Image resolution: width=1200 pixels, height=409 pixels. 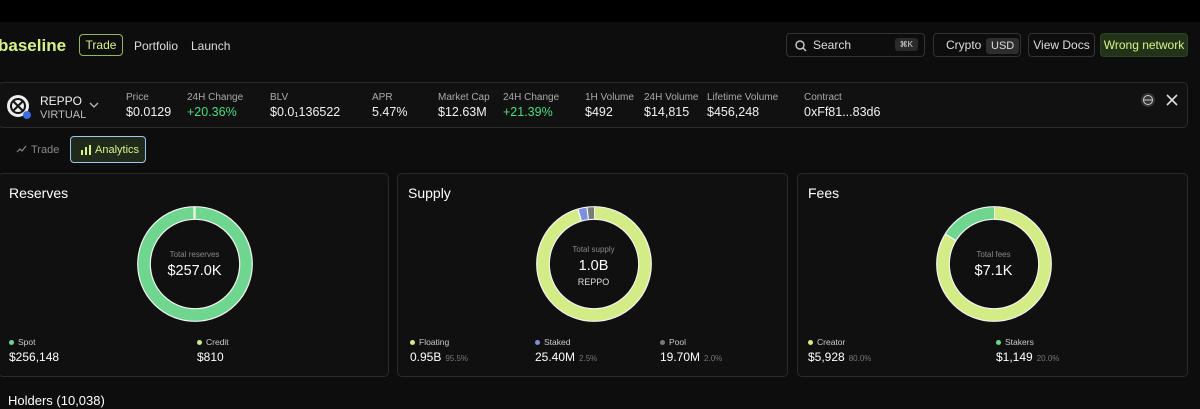 I want to click on search: Search ⌘K, so click(x=855, y=45).